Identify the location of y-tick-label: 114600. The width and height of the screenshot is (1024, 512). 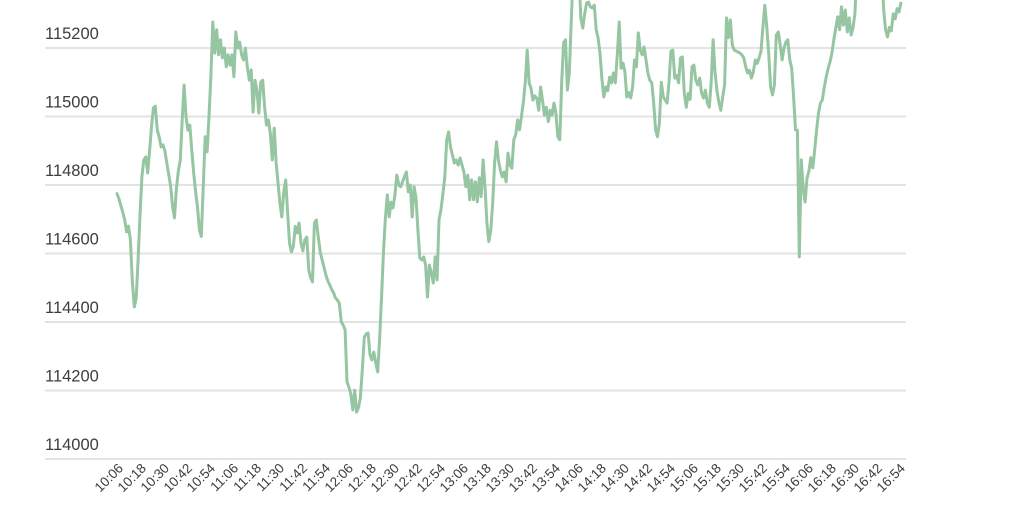
(72, 240).